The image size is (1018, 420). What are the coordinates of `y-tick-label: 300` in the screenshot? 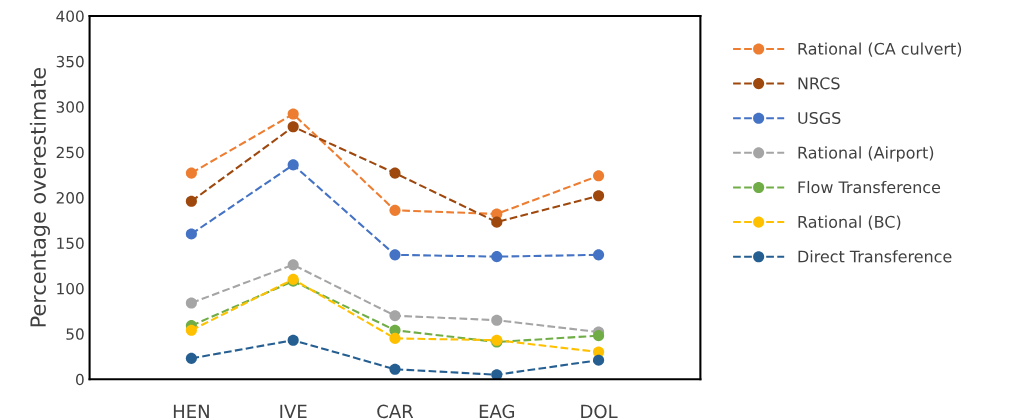 It's located at (70, 107).